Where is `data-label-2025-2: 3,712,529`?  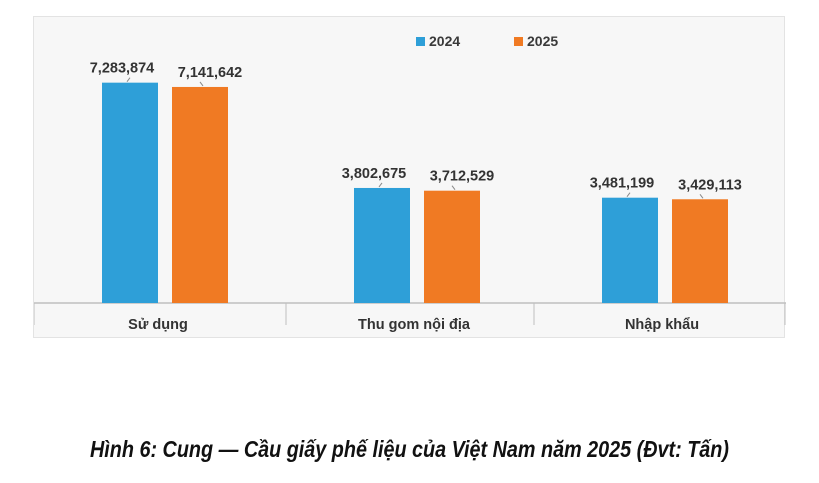 data-label-2025-2: 3,712,529 is located at coordinates (462, 177).